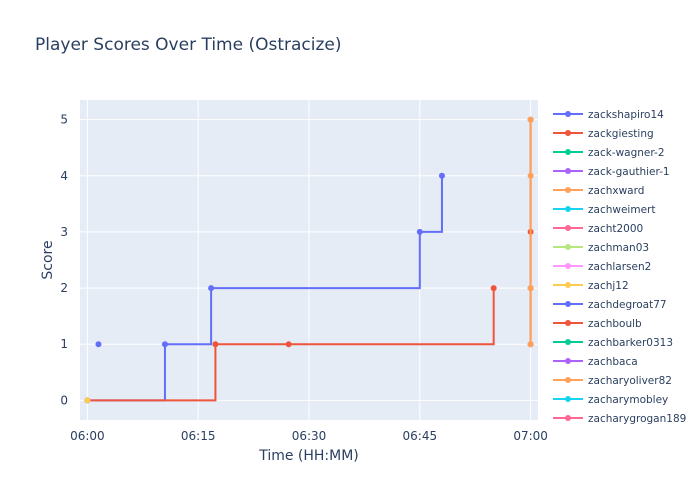 The height and width of the screenshot is (500, 700). I want to click on legend-marker-zachbarker0313, so click(568, 342).